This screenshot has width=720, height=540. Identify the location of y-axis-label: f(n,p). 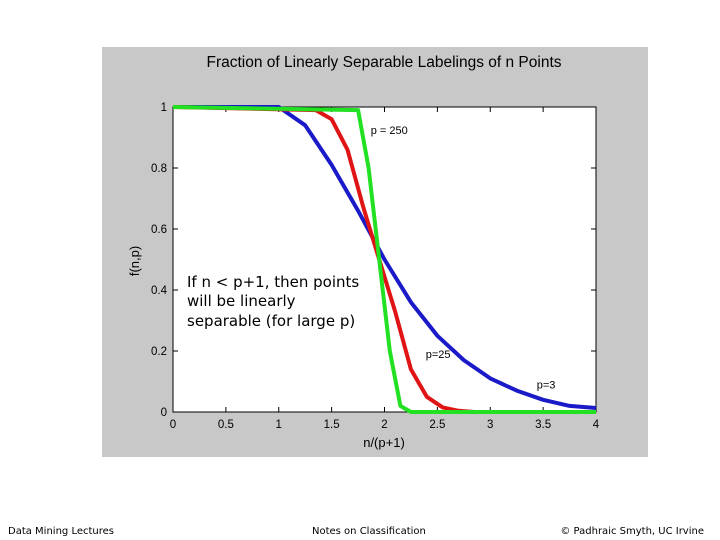
(134, 261).